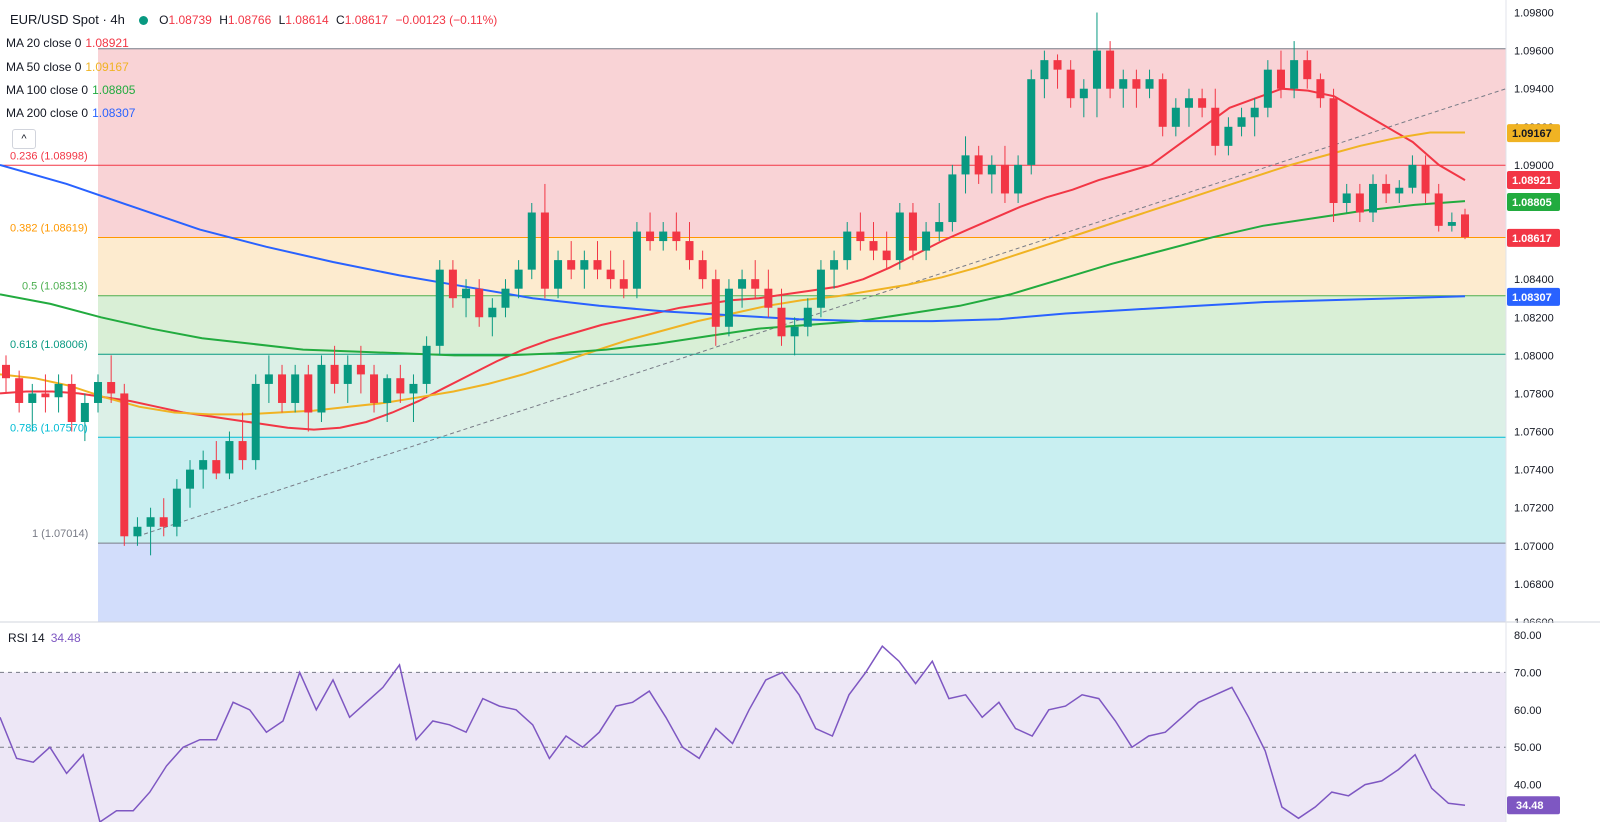 Image resolution: width=1600 pixels, height=827 pixels. What do you see at coordinates (1534, 433) in the screenshot?
I see `price-tick: 1.07600` at bounding box center [1534, 433].